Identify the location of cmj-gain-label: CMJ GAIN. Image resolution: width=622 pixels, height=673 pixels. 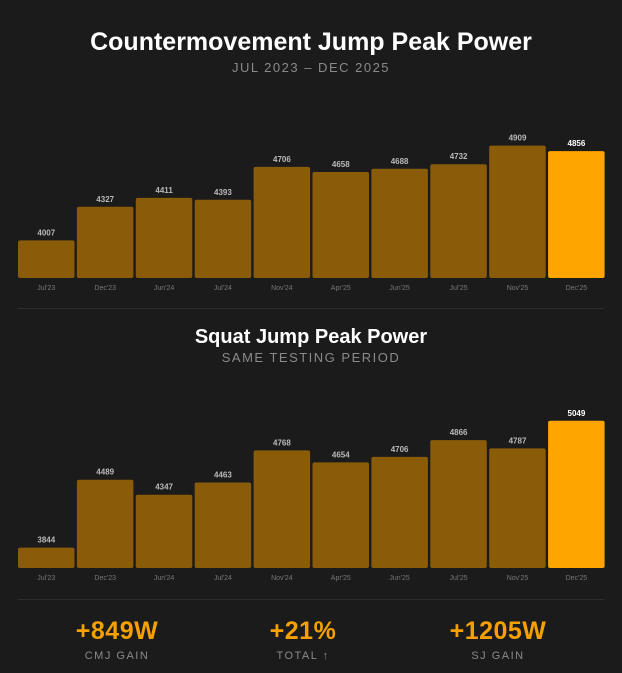
(117, 656).